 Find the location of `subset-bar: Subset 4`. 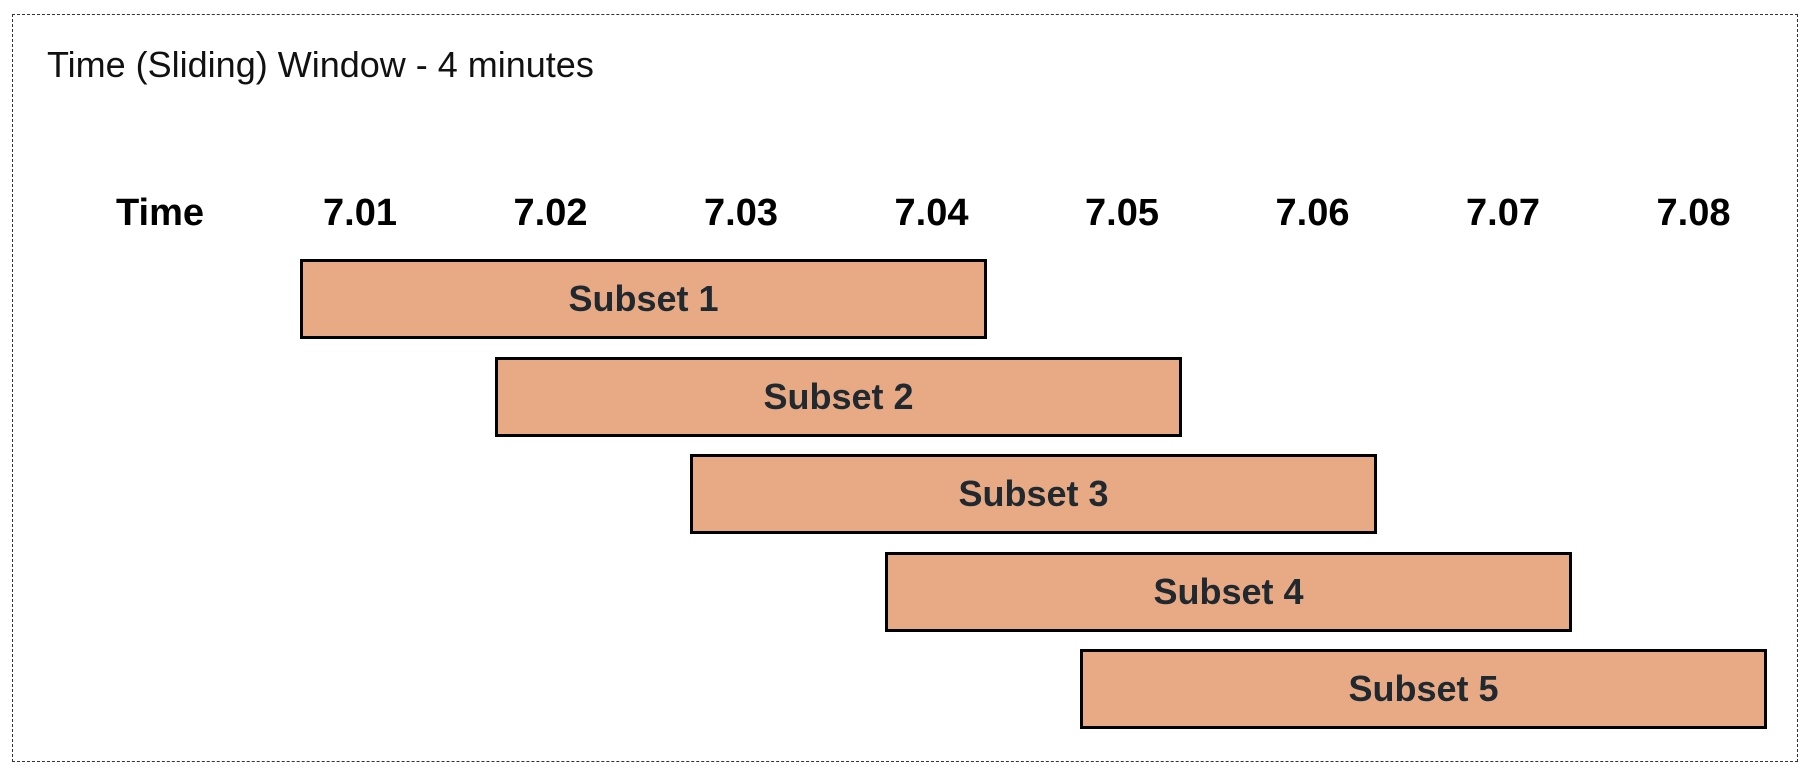

subset-bar: Subset 4 is located at coordinates (1228, 591).